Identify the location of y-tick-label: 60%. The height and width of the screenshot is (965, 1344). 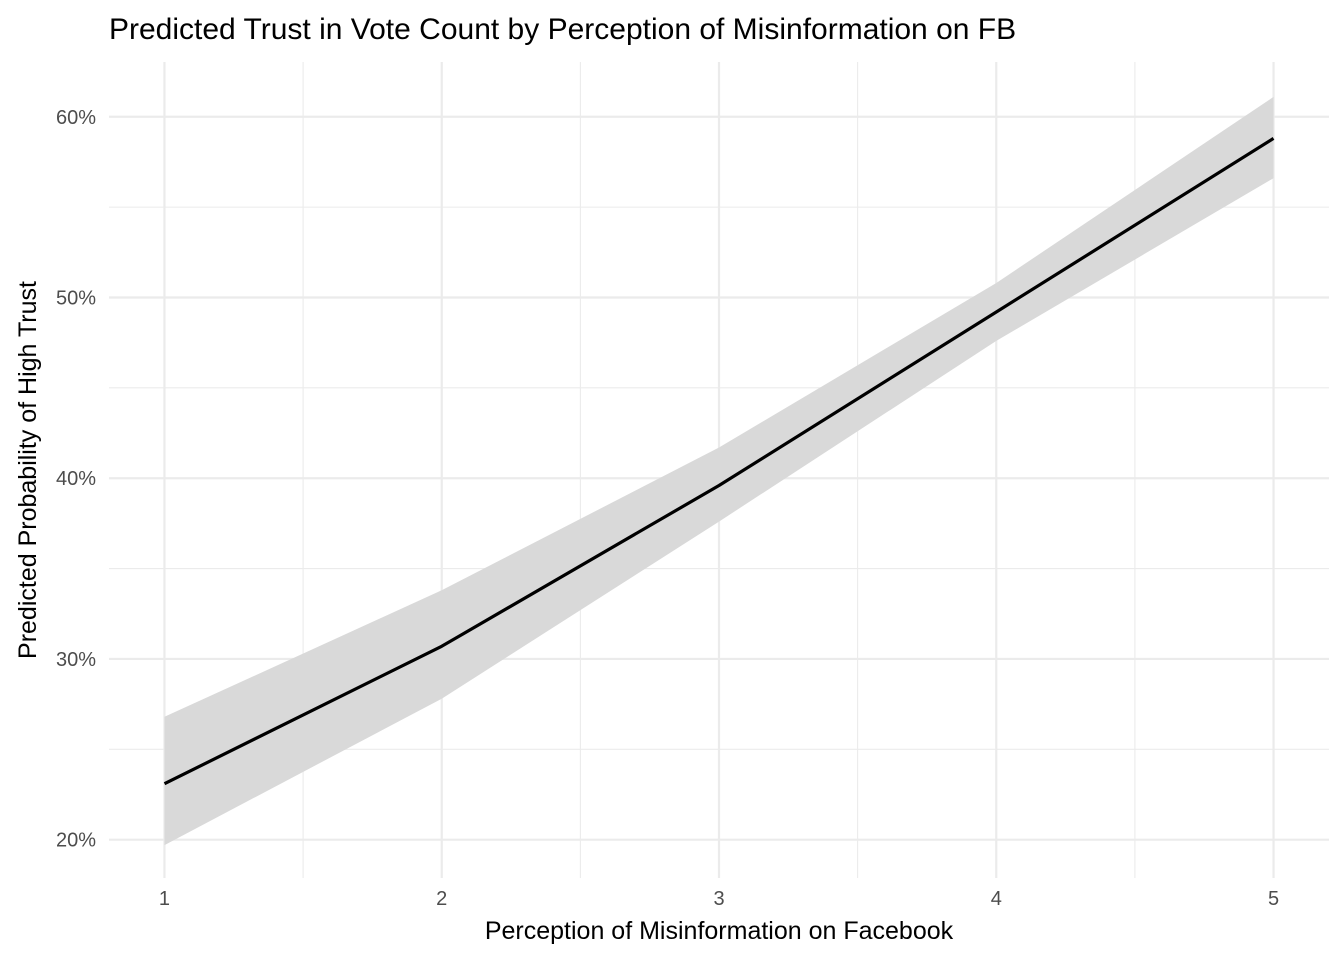
(76, 118).